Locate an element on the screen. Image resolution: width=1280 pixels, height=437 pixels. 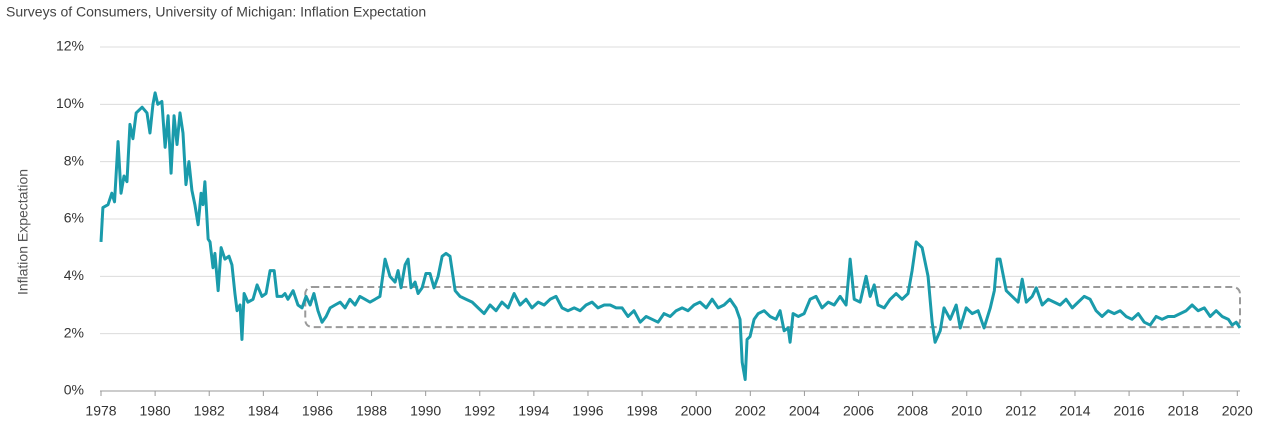
x-tick-label: 1988 is located at coordinates (371, 411).